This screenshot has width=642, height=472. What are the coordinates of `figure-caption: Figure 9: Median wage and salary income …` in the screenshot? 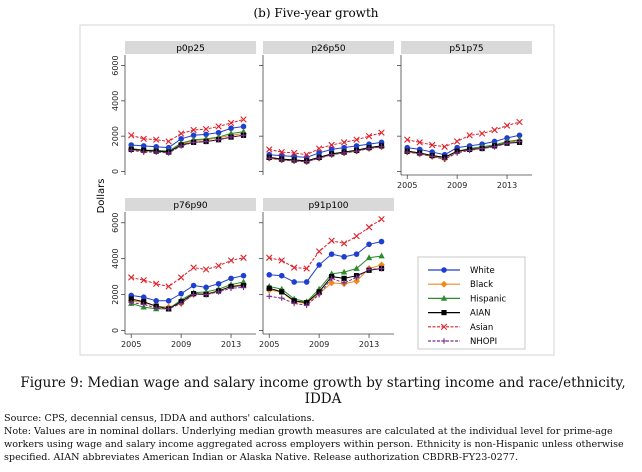 It's located at (323, 391).